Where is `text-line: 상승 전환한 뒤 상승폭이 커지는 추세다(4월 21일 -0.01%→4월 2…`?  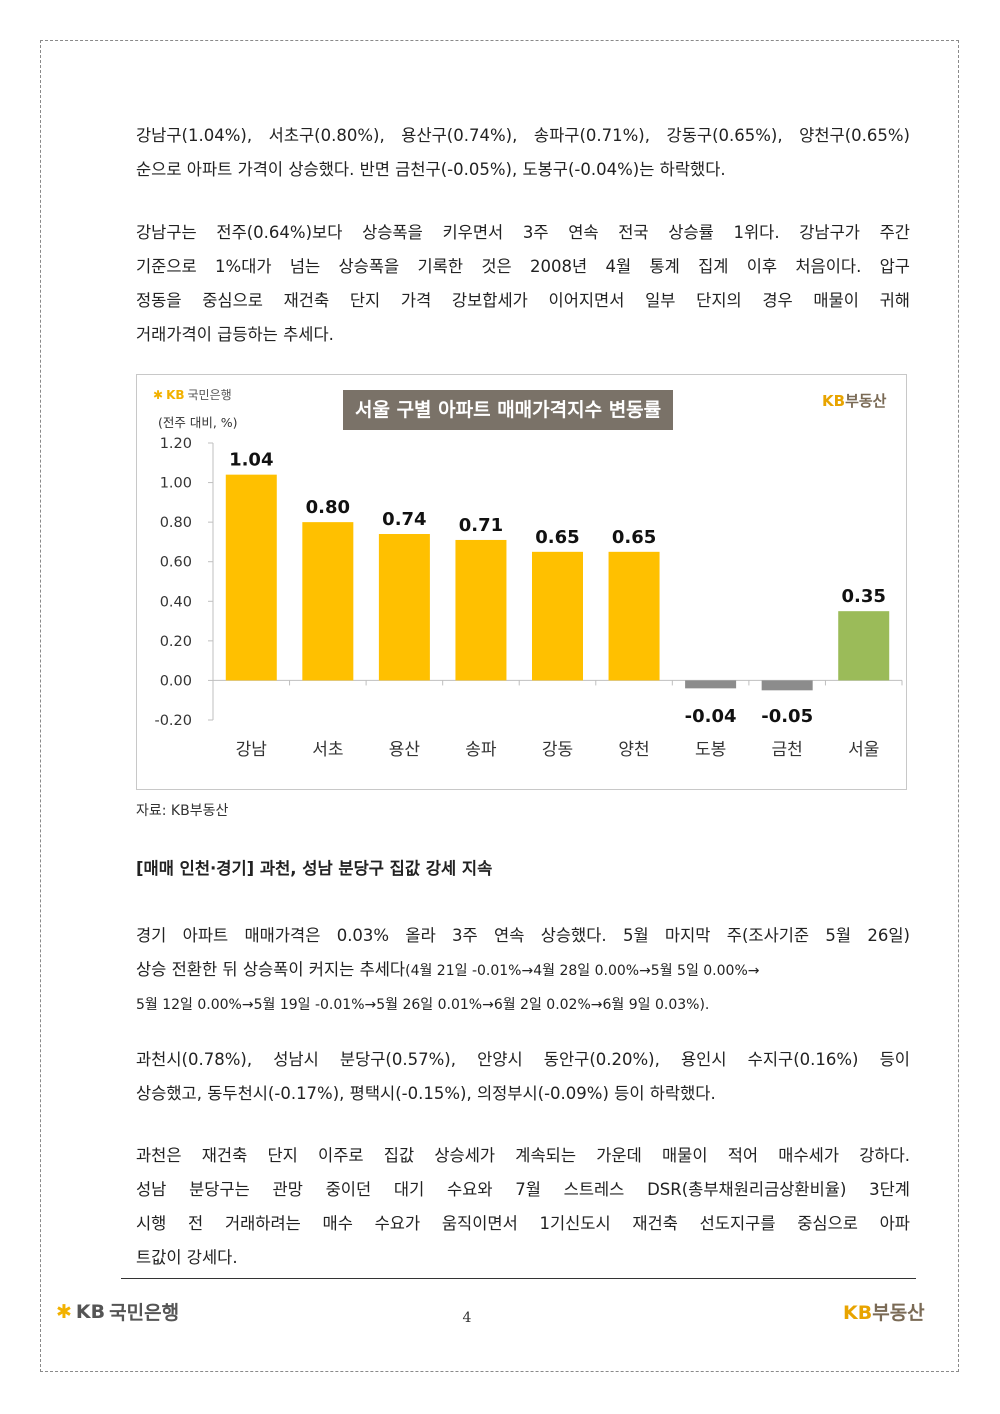
text-line: 상승 전환한 뒤 상승폭이 커지는 추세다(4월 21일 -0.01%→4월 2… is located at coordinates (523, 970).